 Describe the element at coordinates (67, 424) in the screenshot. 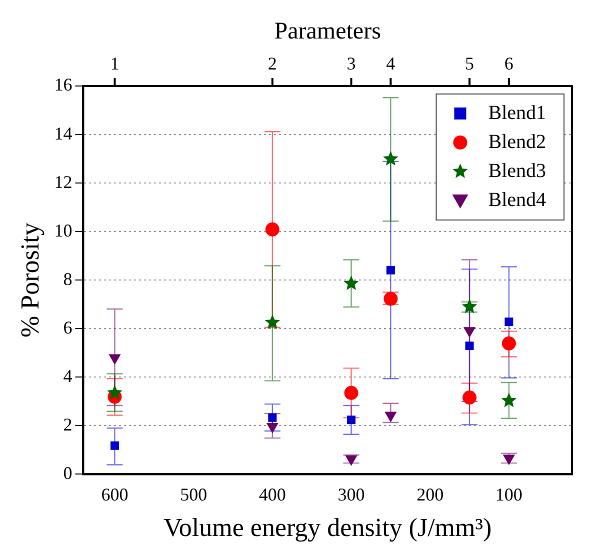

I see `y-tick-label: 2` at that location.